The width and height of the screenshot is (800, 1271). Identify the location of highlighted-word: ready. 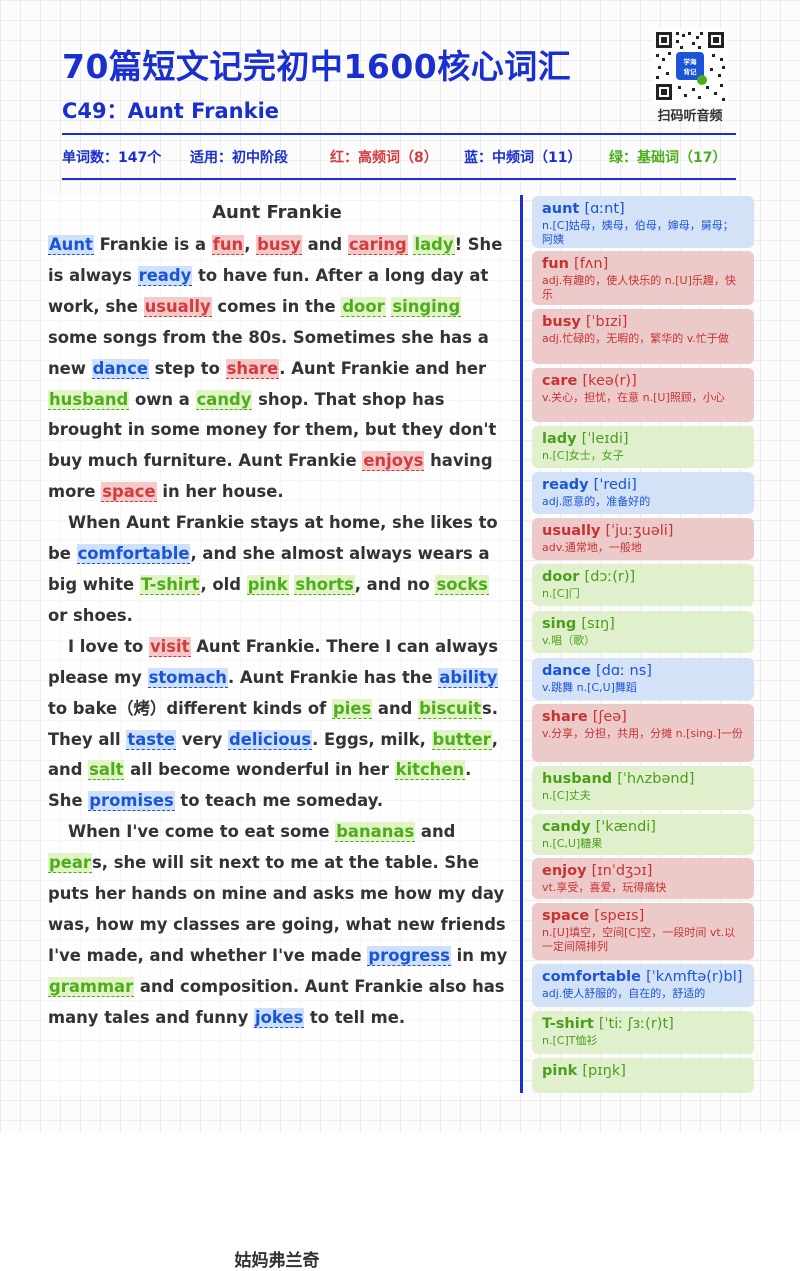
(165, 275).